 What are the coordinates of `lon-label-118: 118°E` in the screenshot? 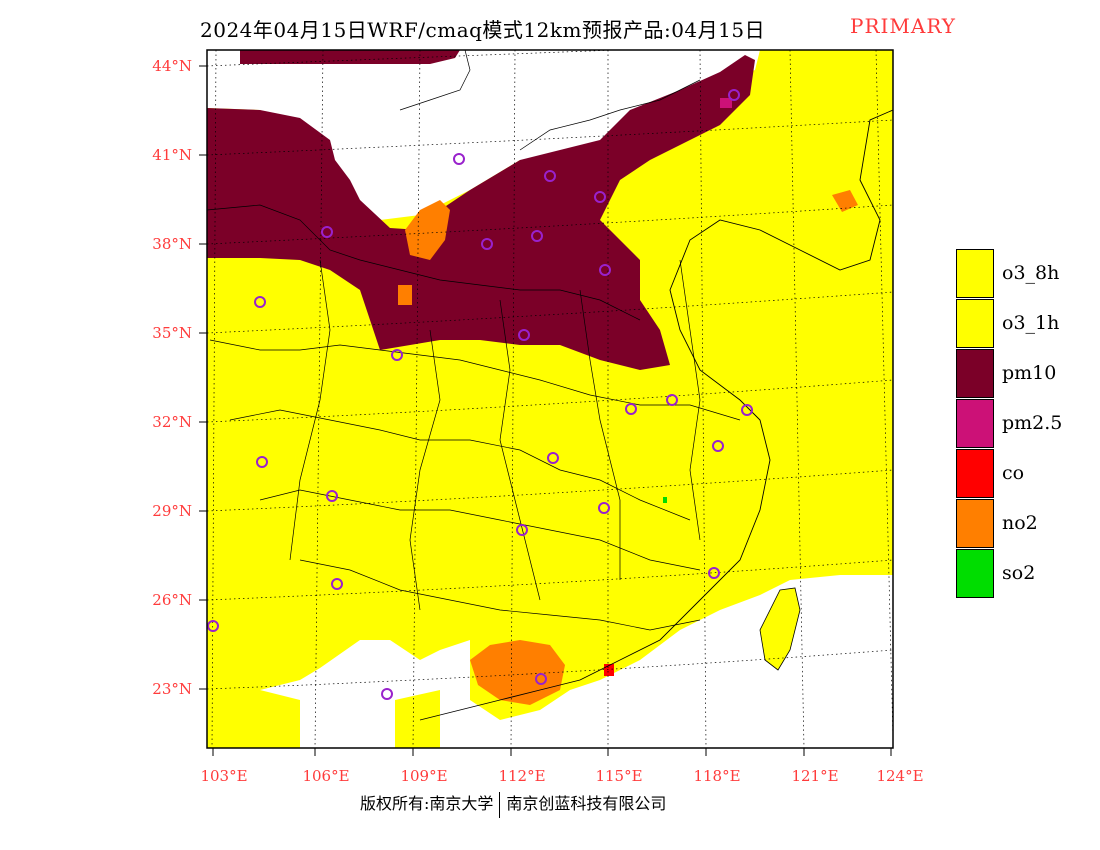 It's located at (716, 776).